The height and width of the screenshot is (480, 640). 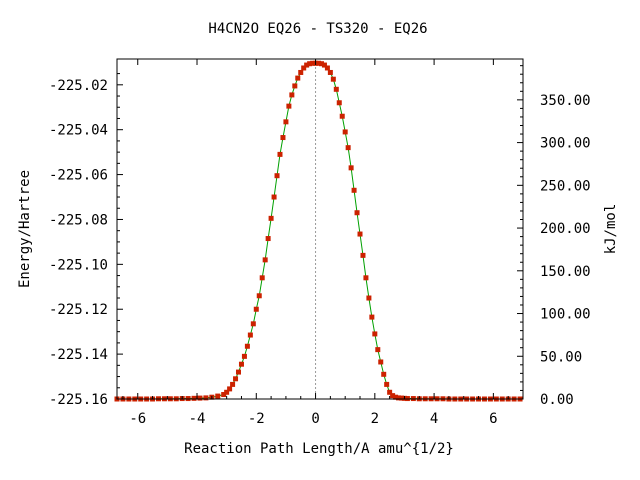 I want to click on y2-axis-label: kJ/mol, so click(x=611, y=229).